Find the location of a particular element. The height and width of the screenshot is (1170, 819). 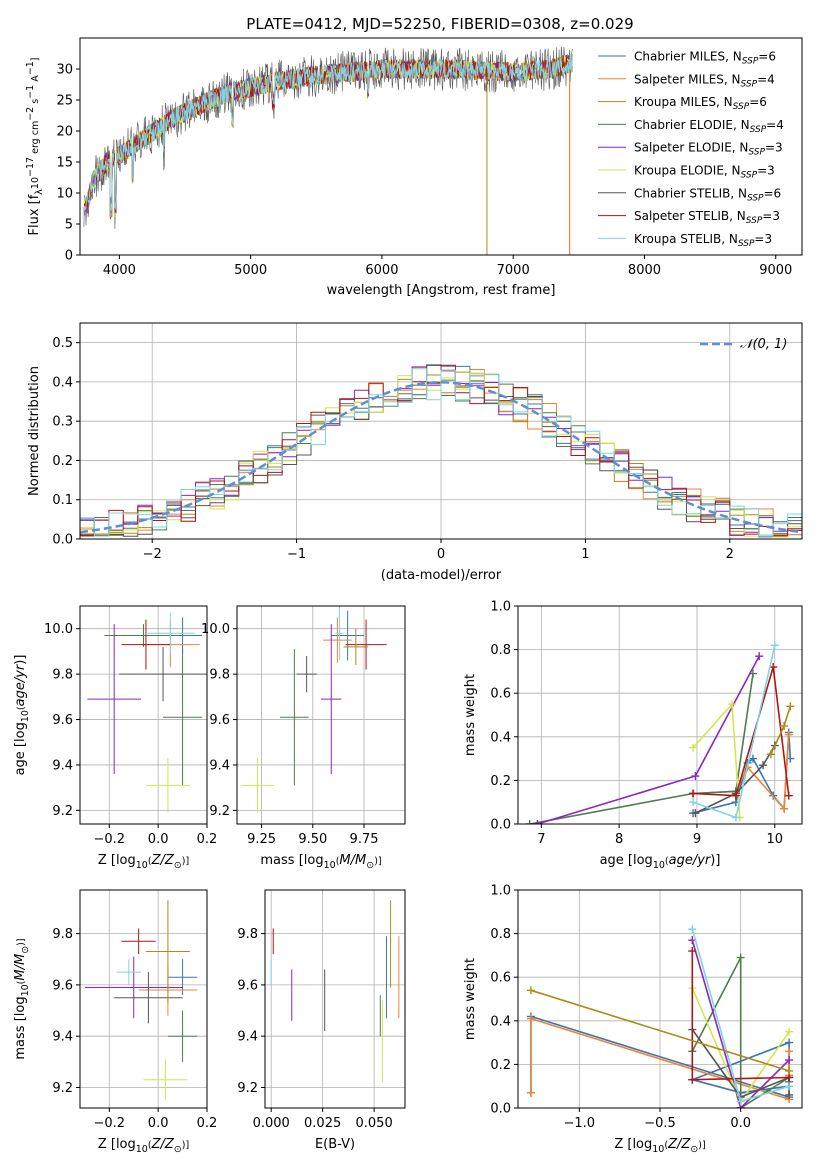

x-tick-label: −0.2 is located at coordinates (110, 839).